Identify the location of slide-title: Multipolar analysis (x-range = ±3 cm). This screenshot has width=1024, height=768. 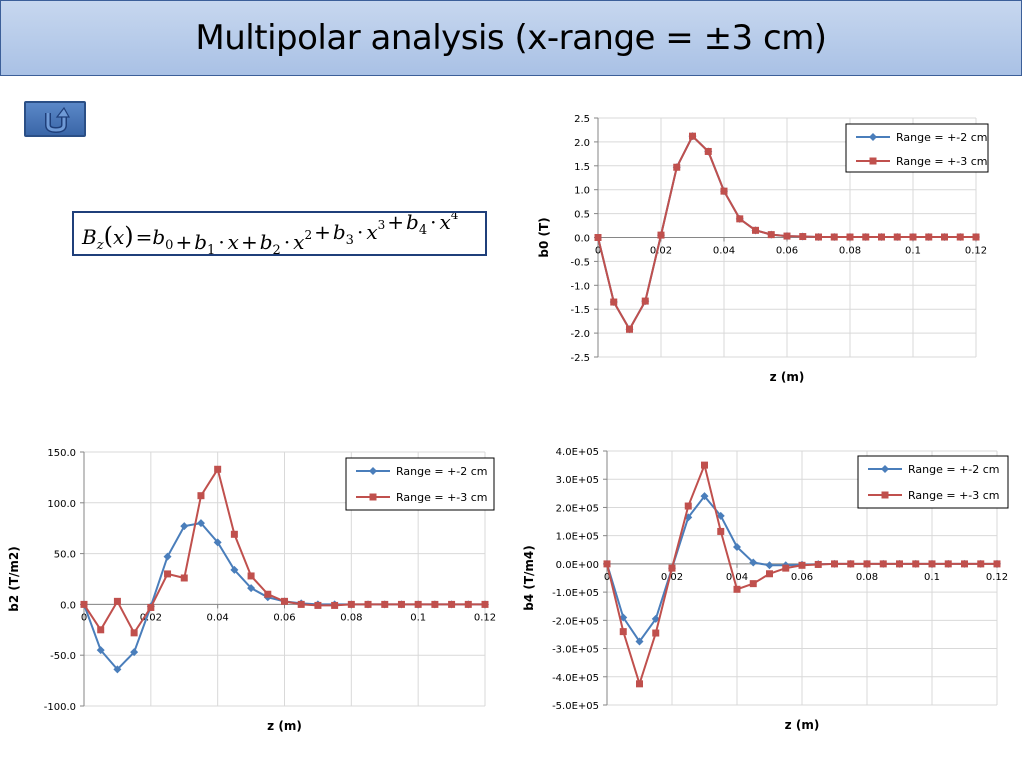
(511, 38).